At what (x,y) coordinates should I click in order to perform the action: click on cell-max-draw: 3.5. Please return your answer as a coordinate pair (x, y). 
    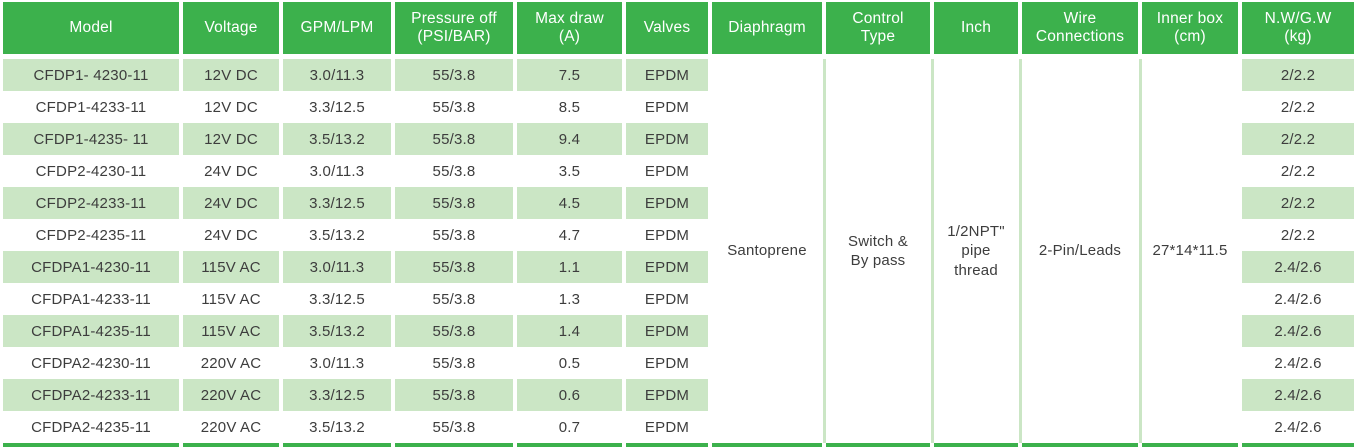
    Looking at the image, I should click on (569, 171).